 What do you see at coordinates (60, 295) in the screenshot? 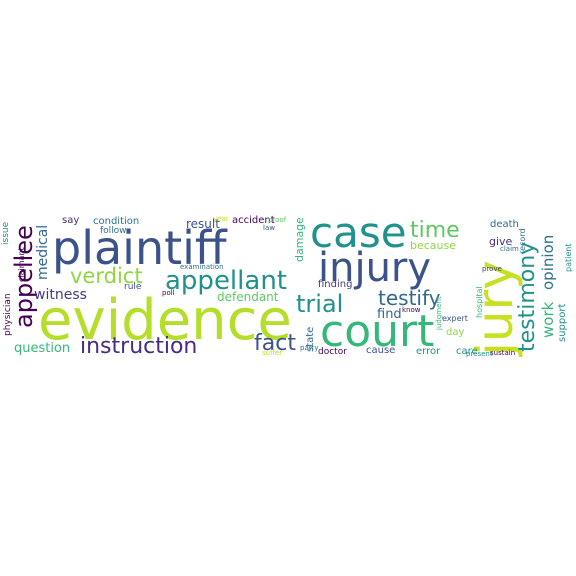
I see `word-witness: witness` at bounding box center [60, 295].